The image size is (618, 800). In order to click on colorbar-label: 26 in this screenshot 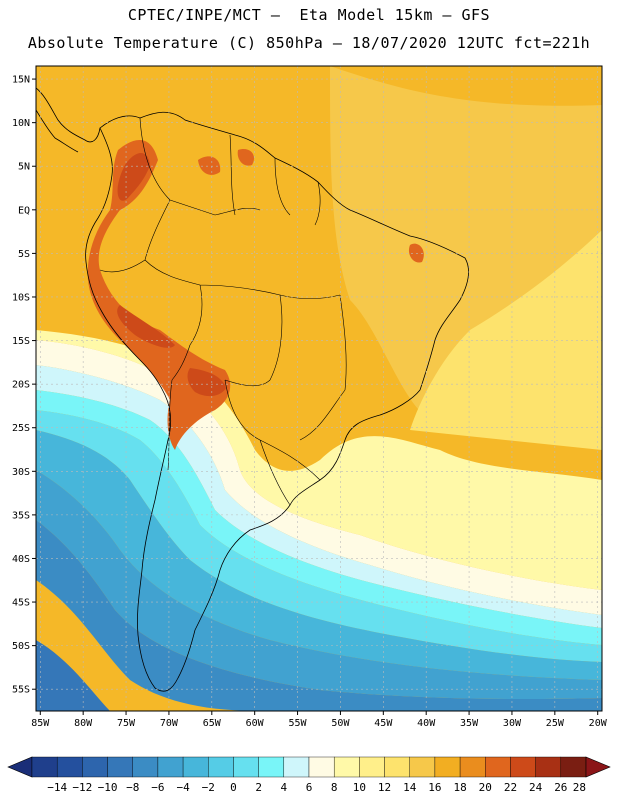, I will do `click(560, 787)`.